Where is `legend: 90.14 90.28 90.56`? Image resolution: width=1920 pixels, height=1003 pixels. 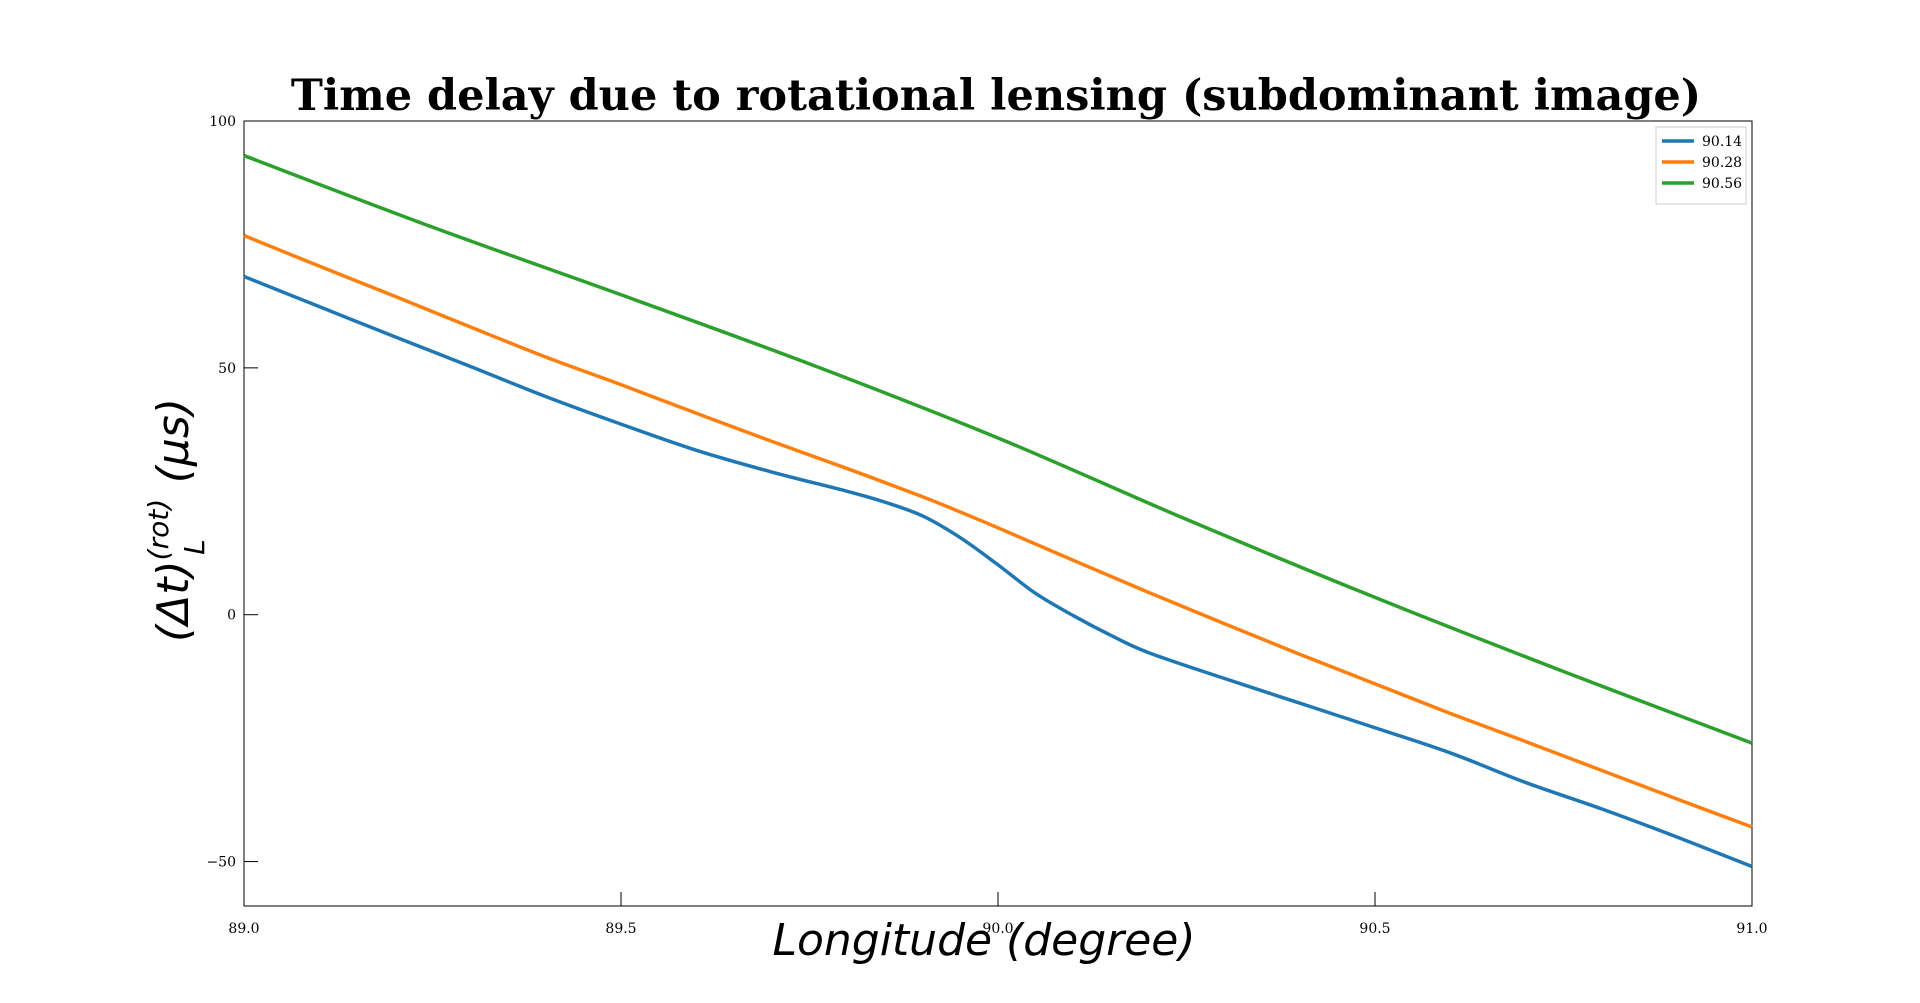
legend: 90.14 90.28 90.56 is located at coordinates (1701, 165).